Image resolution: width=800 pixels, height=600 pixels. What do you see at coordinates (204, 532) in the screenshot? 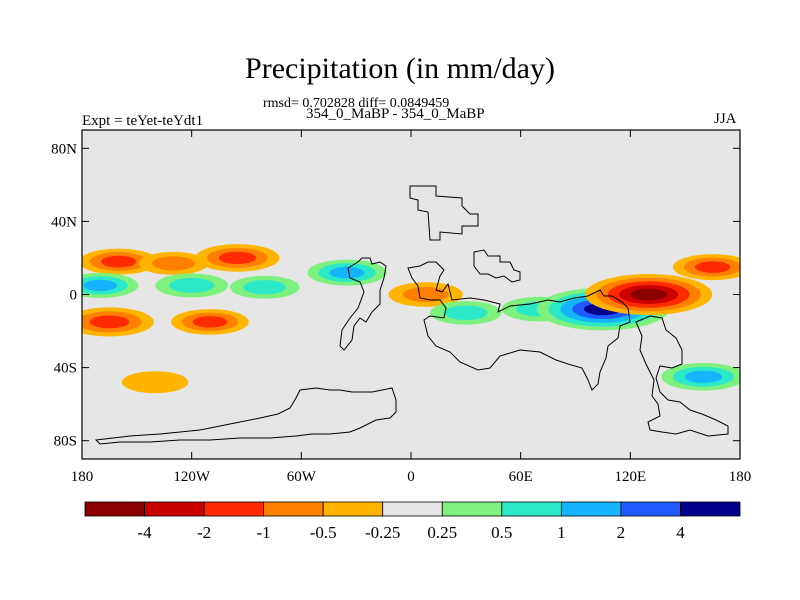
I see `colorbar-label: -2` at bounding box center [204, 532].